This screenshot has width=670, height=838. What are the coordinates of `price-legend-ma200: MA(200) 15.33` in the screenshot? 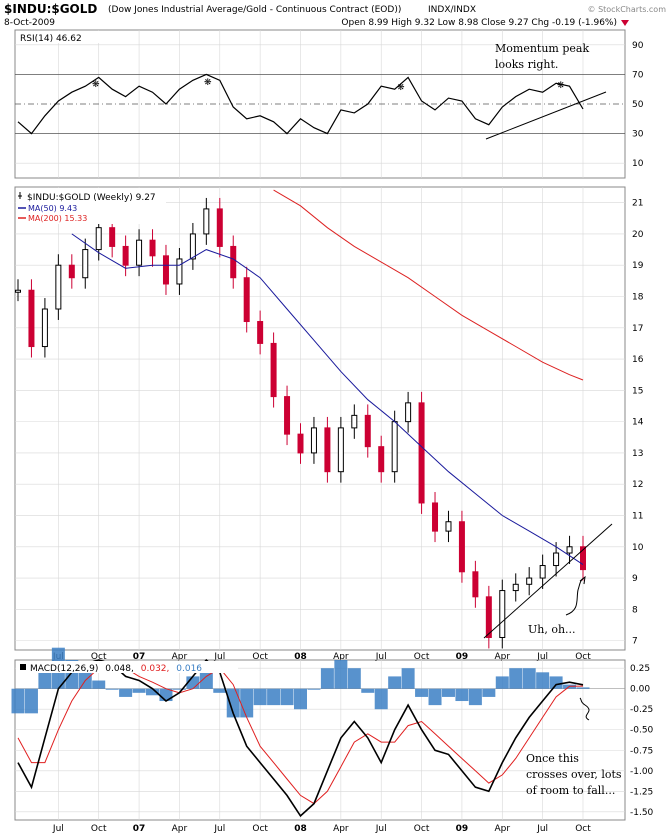 It's located at (57, 218).